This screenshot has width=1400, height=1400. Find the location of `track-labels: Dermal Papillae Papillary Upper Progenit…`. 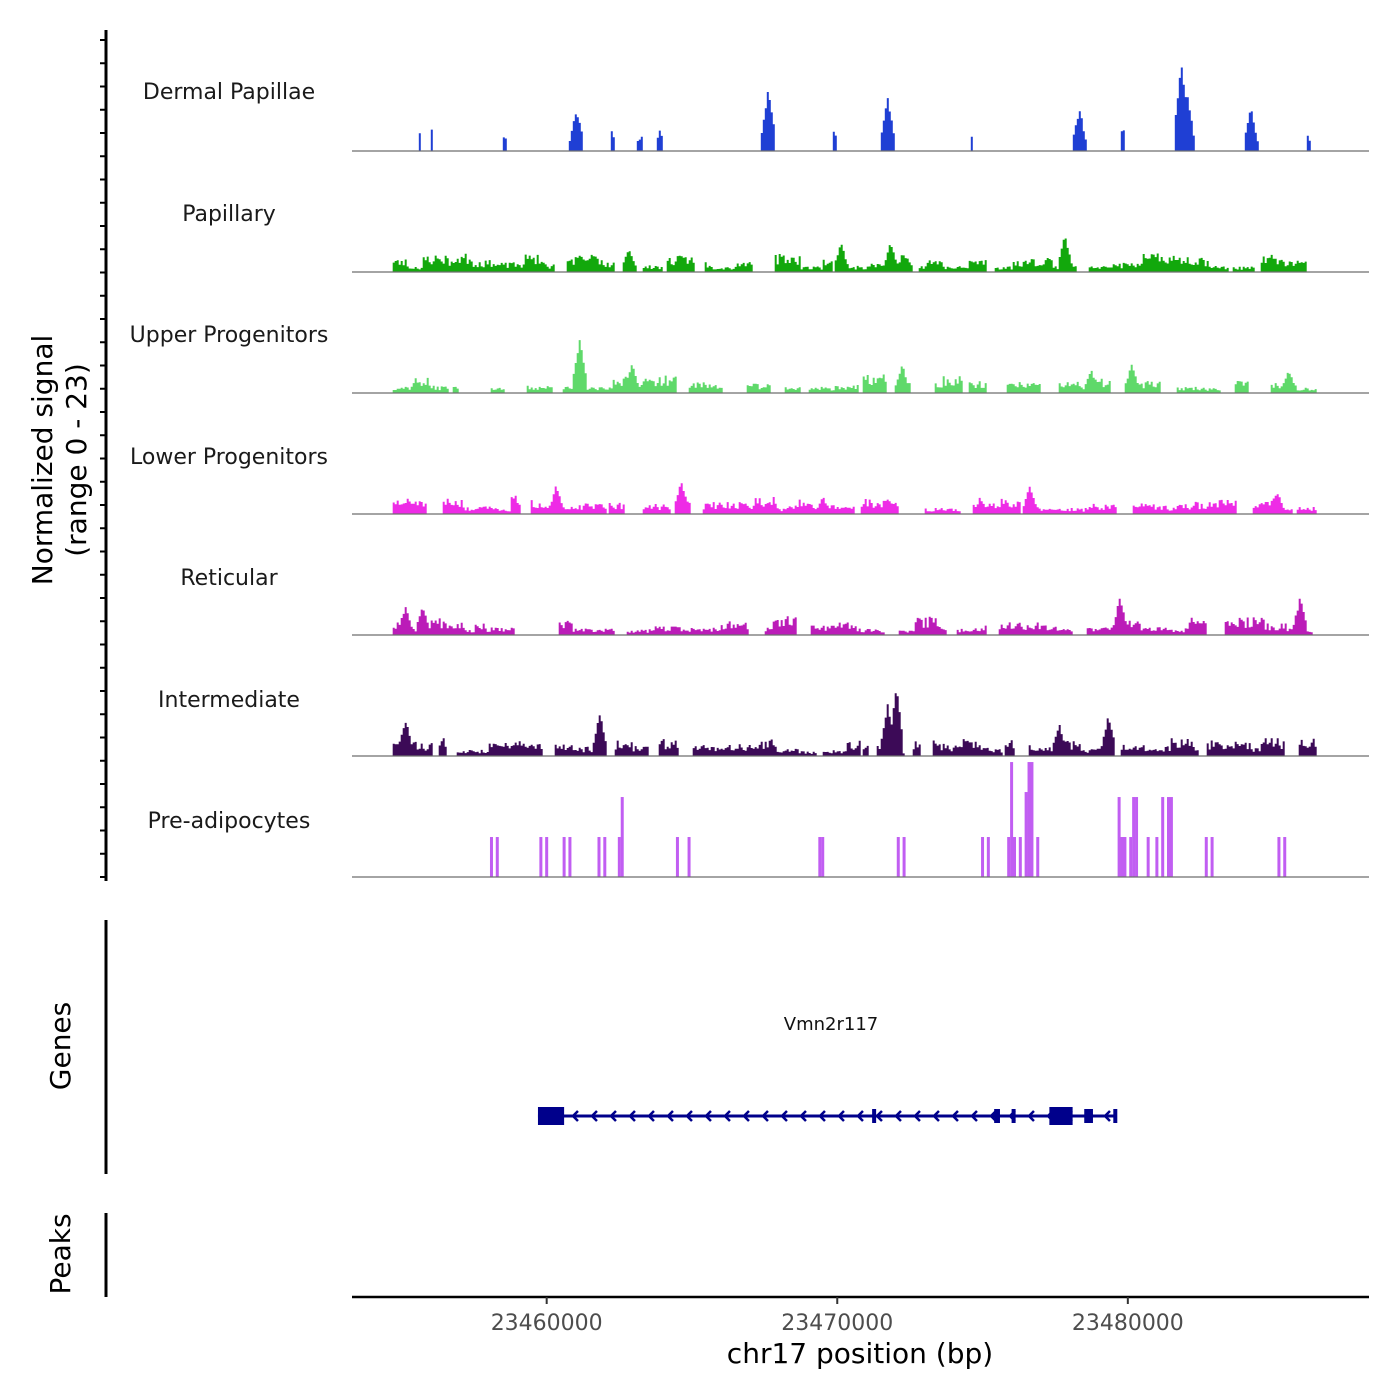

track-labels: Dermal Papillae Papillary Upper Progenit… is located at coordinates (229, 457).